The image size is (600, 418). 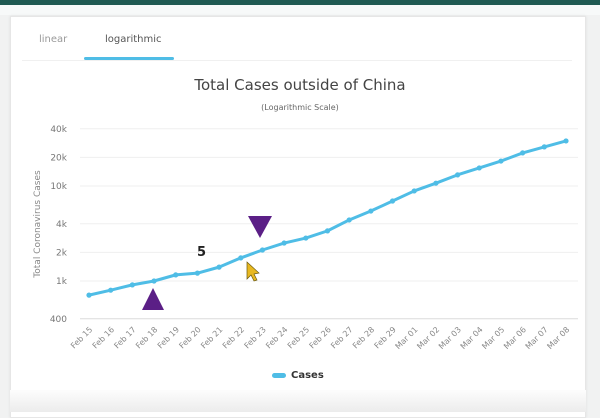 I want to click on window-top-bar, so click(x=300, y=2).